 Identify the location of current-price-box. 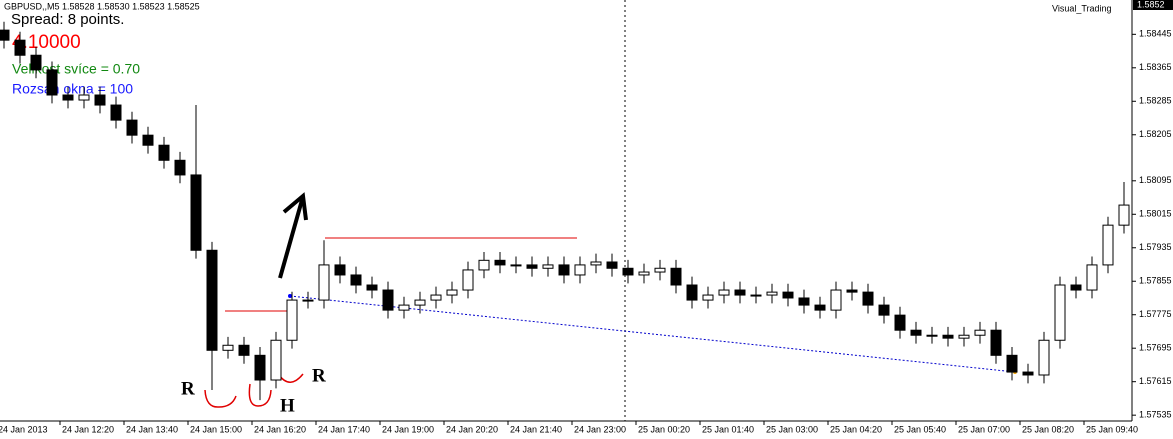
(1153, 5).